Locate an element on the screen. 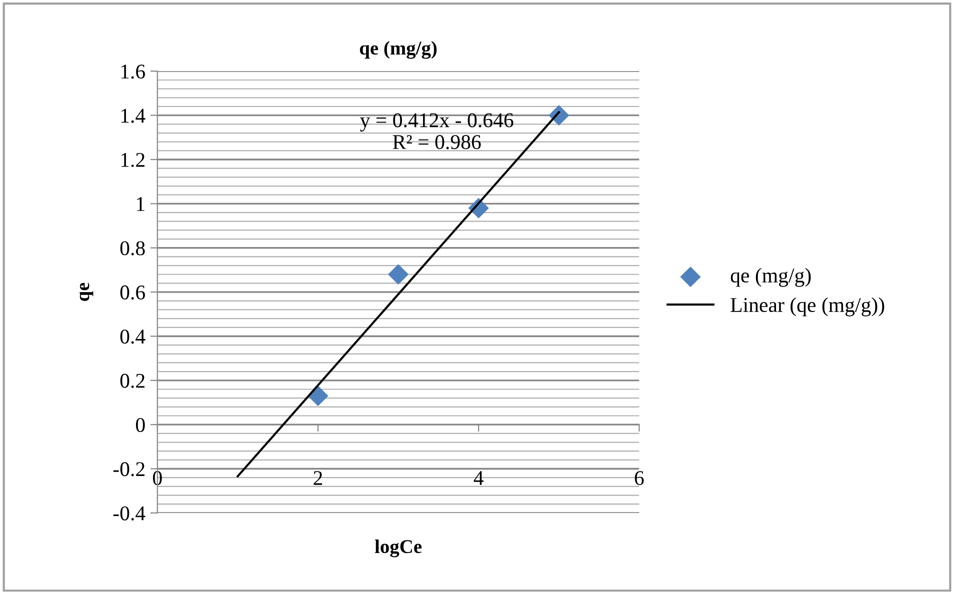  y-tick-label: 1.2 is located at coordinates (132, 160).